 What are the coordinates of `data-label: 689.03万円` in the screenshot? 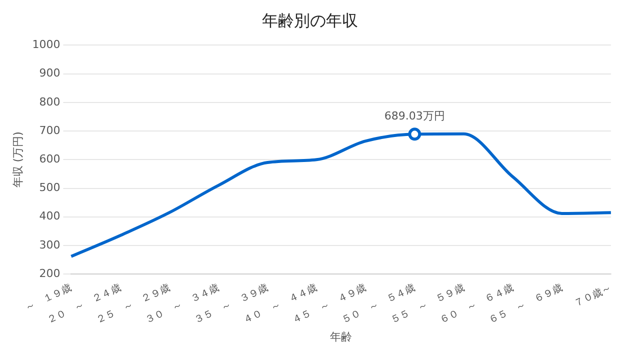 It's located at (414, 116).